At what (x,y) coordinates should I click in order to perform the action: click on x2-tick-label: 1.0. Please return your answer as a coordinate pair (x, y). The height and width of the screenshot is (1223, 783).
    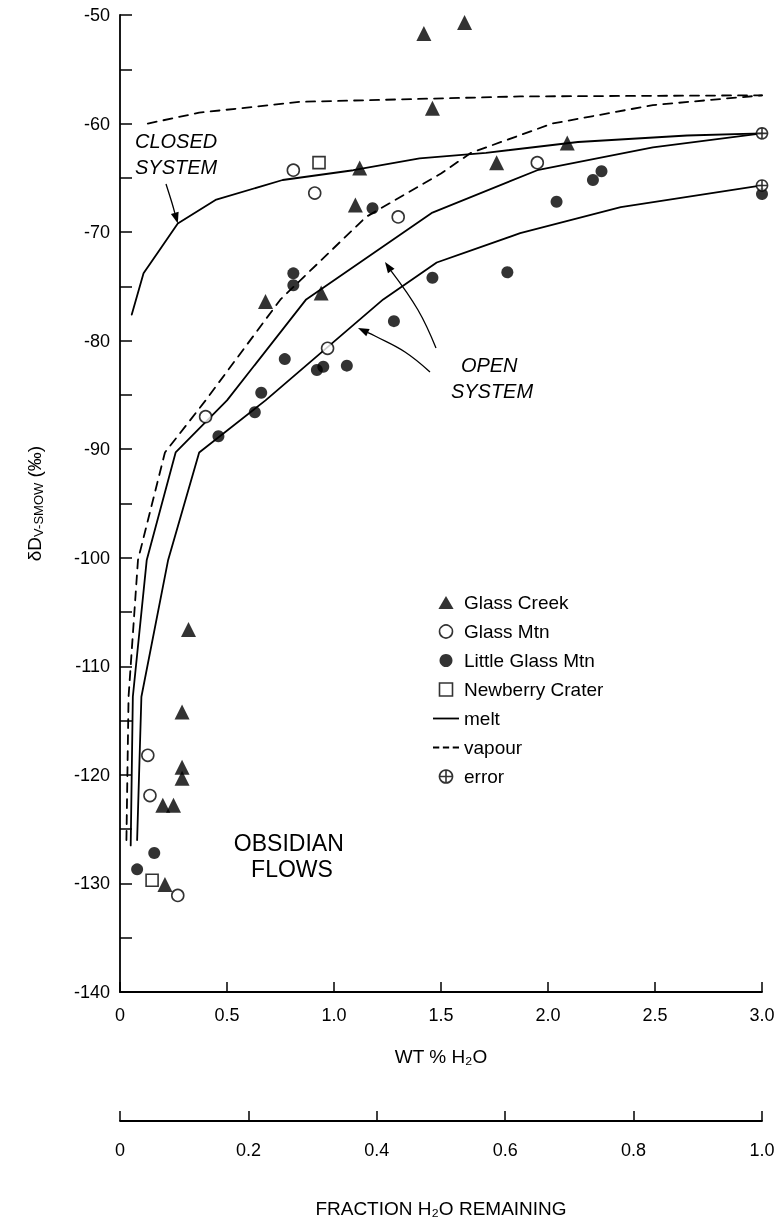
    Looking at the image, I should click on (762, 1150).